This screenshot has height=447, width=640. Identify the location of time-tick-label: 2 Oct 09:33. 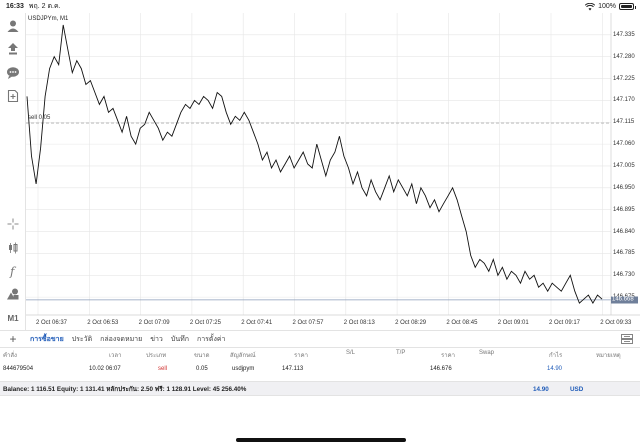
(616, 323).